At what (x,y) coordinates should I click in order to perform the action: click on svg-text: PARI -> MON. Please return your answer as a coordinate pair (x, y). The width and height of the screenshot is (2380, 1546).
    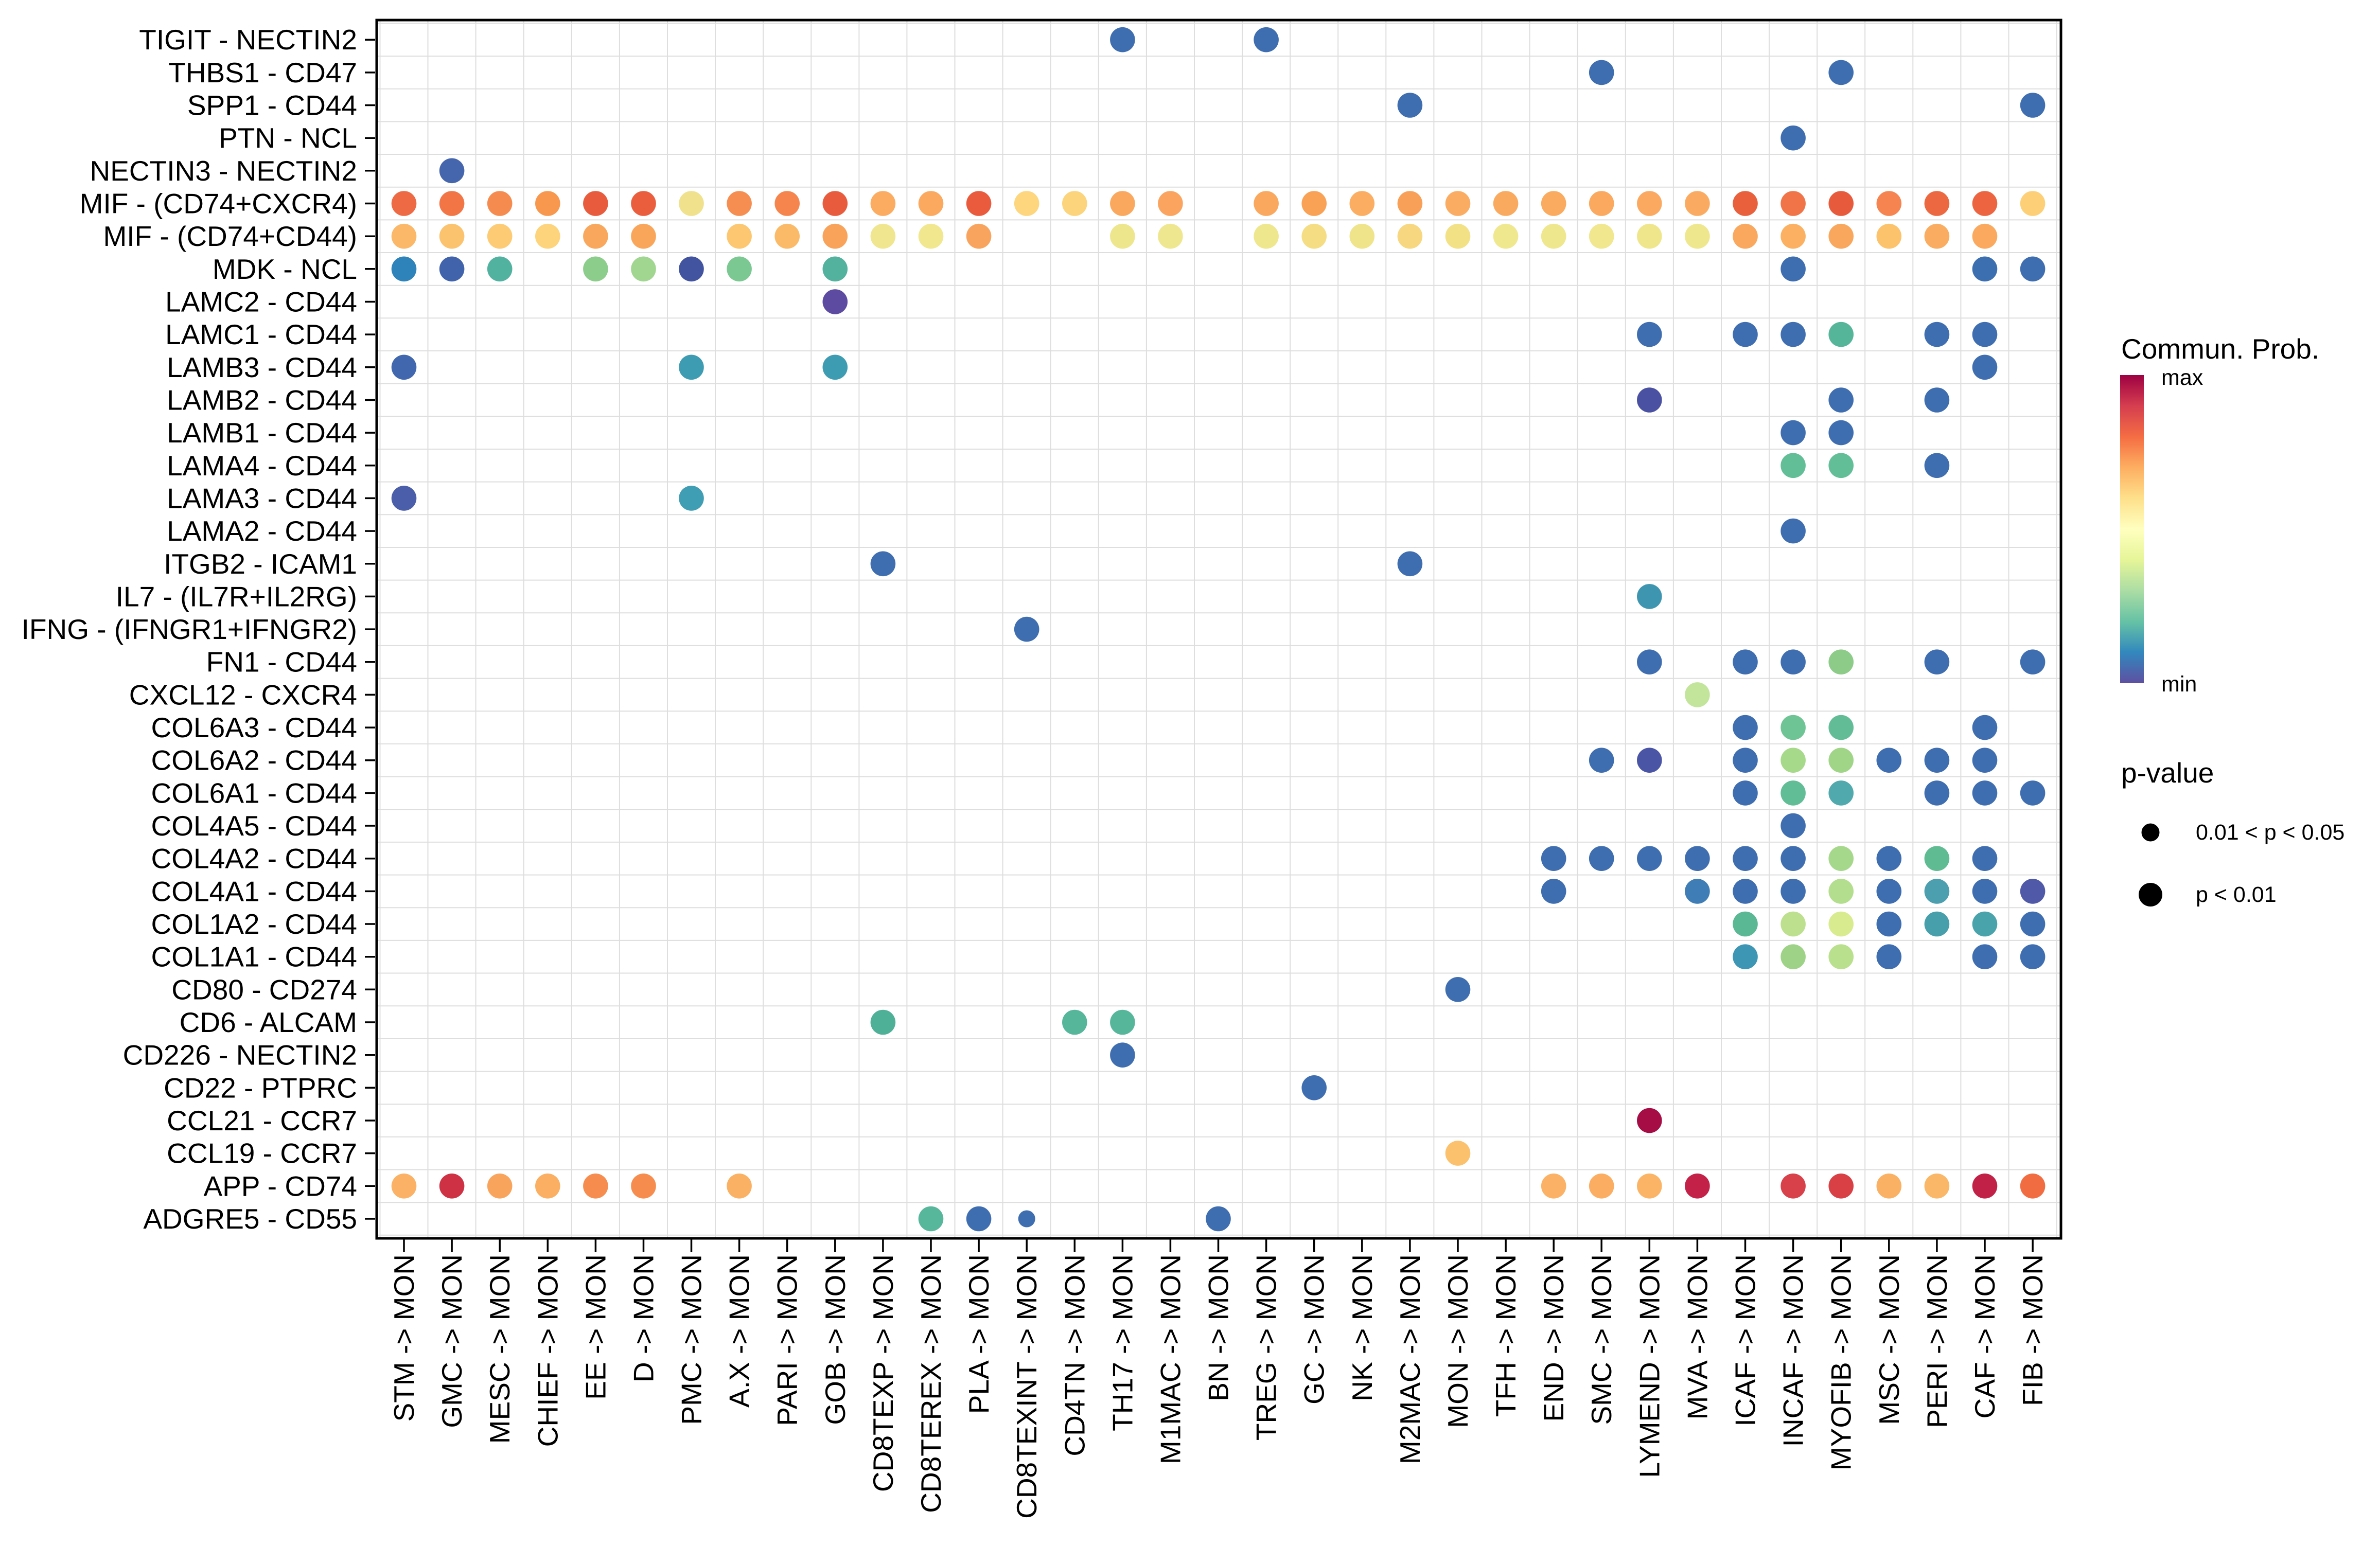
    Looking at the image, I should click on (787, 1340).